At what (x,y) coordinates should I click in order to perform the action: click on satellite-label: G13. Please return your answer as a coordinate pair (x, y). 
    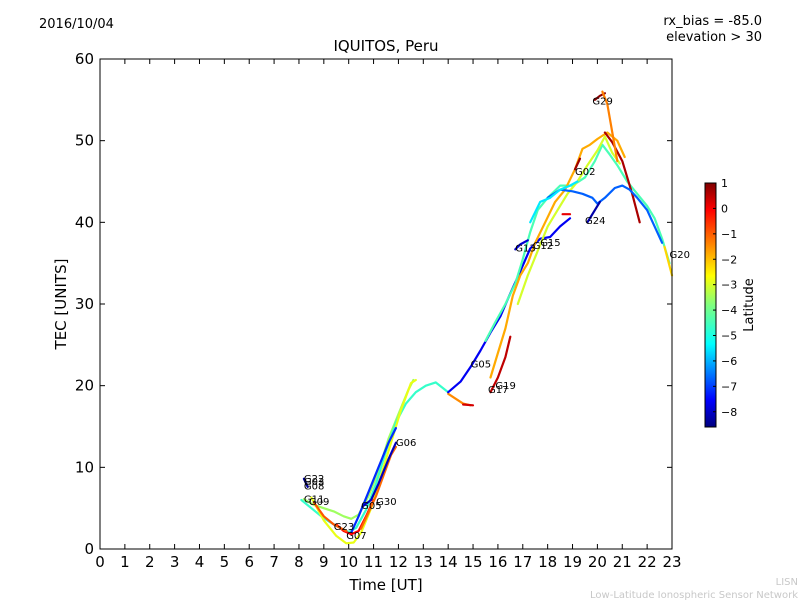
    Looking at the image, I should click on (525, 249).